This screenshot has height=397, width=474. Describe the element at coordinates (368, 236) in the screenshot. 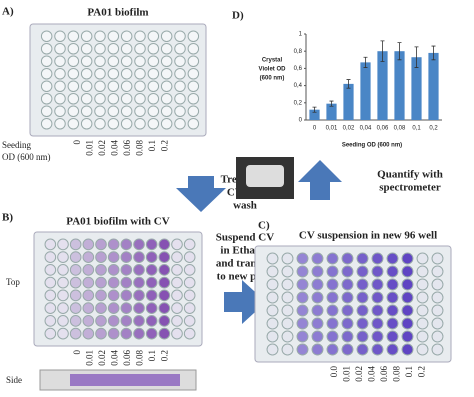

I see `panel-title: CV suspension in new 96 well` at that location.